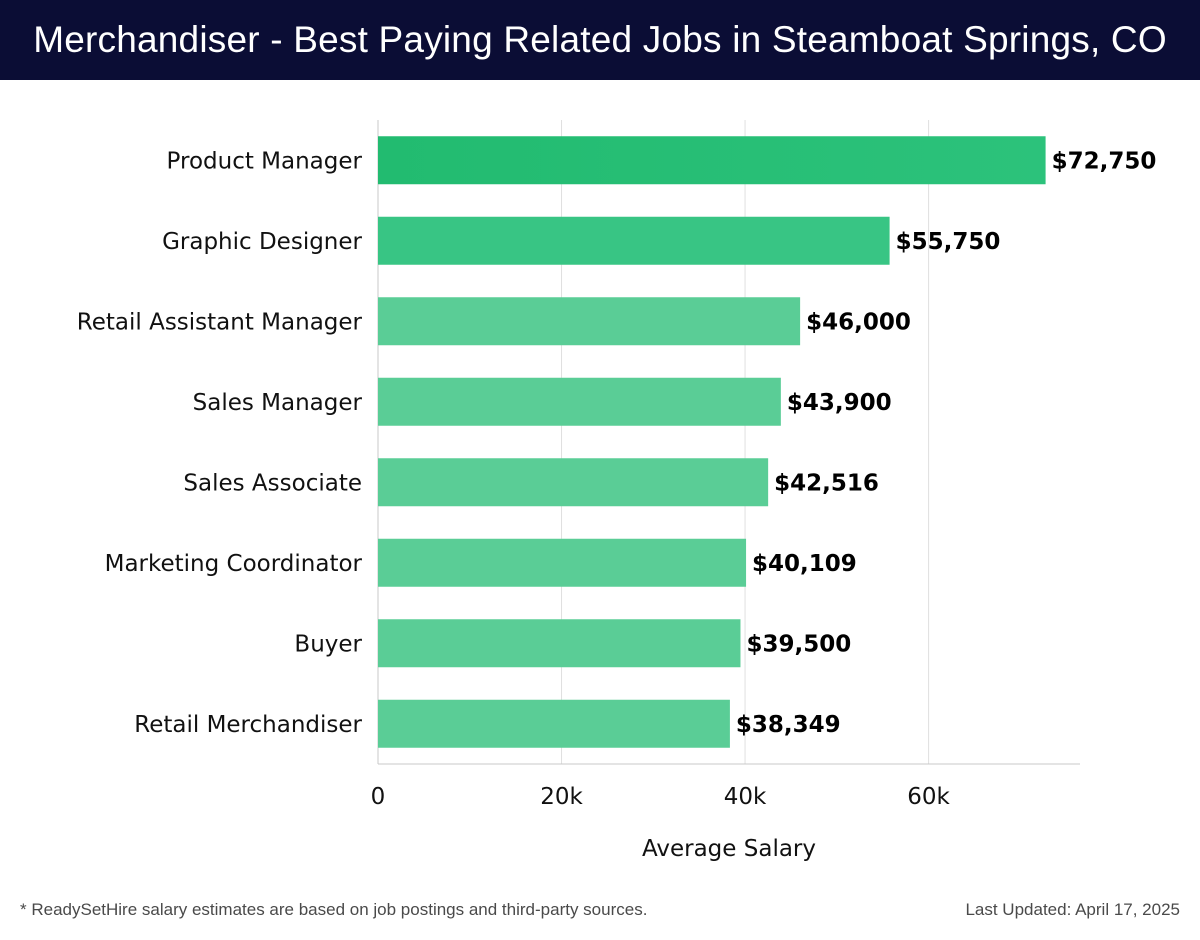  I want to click on value-label-3: $43,900, so click(839, 403).